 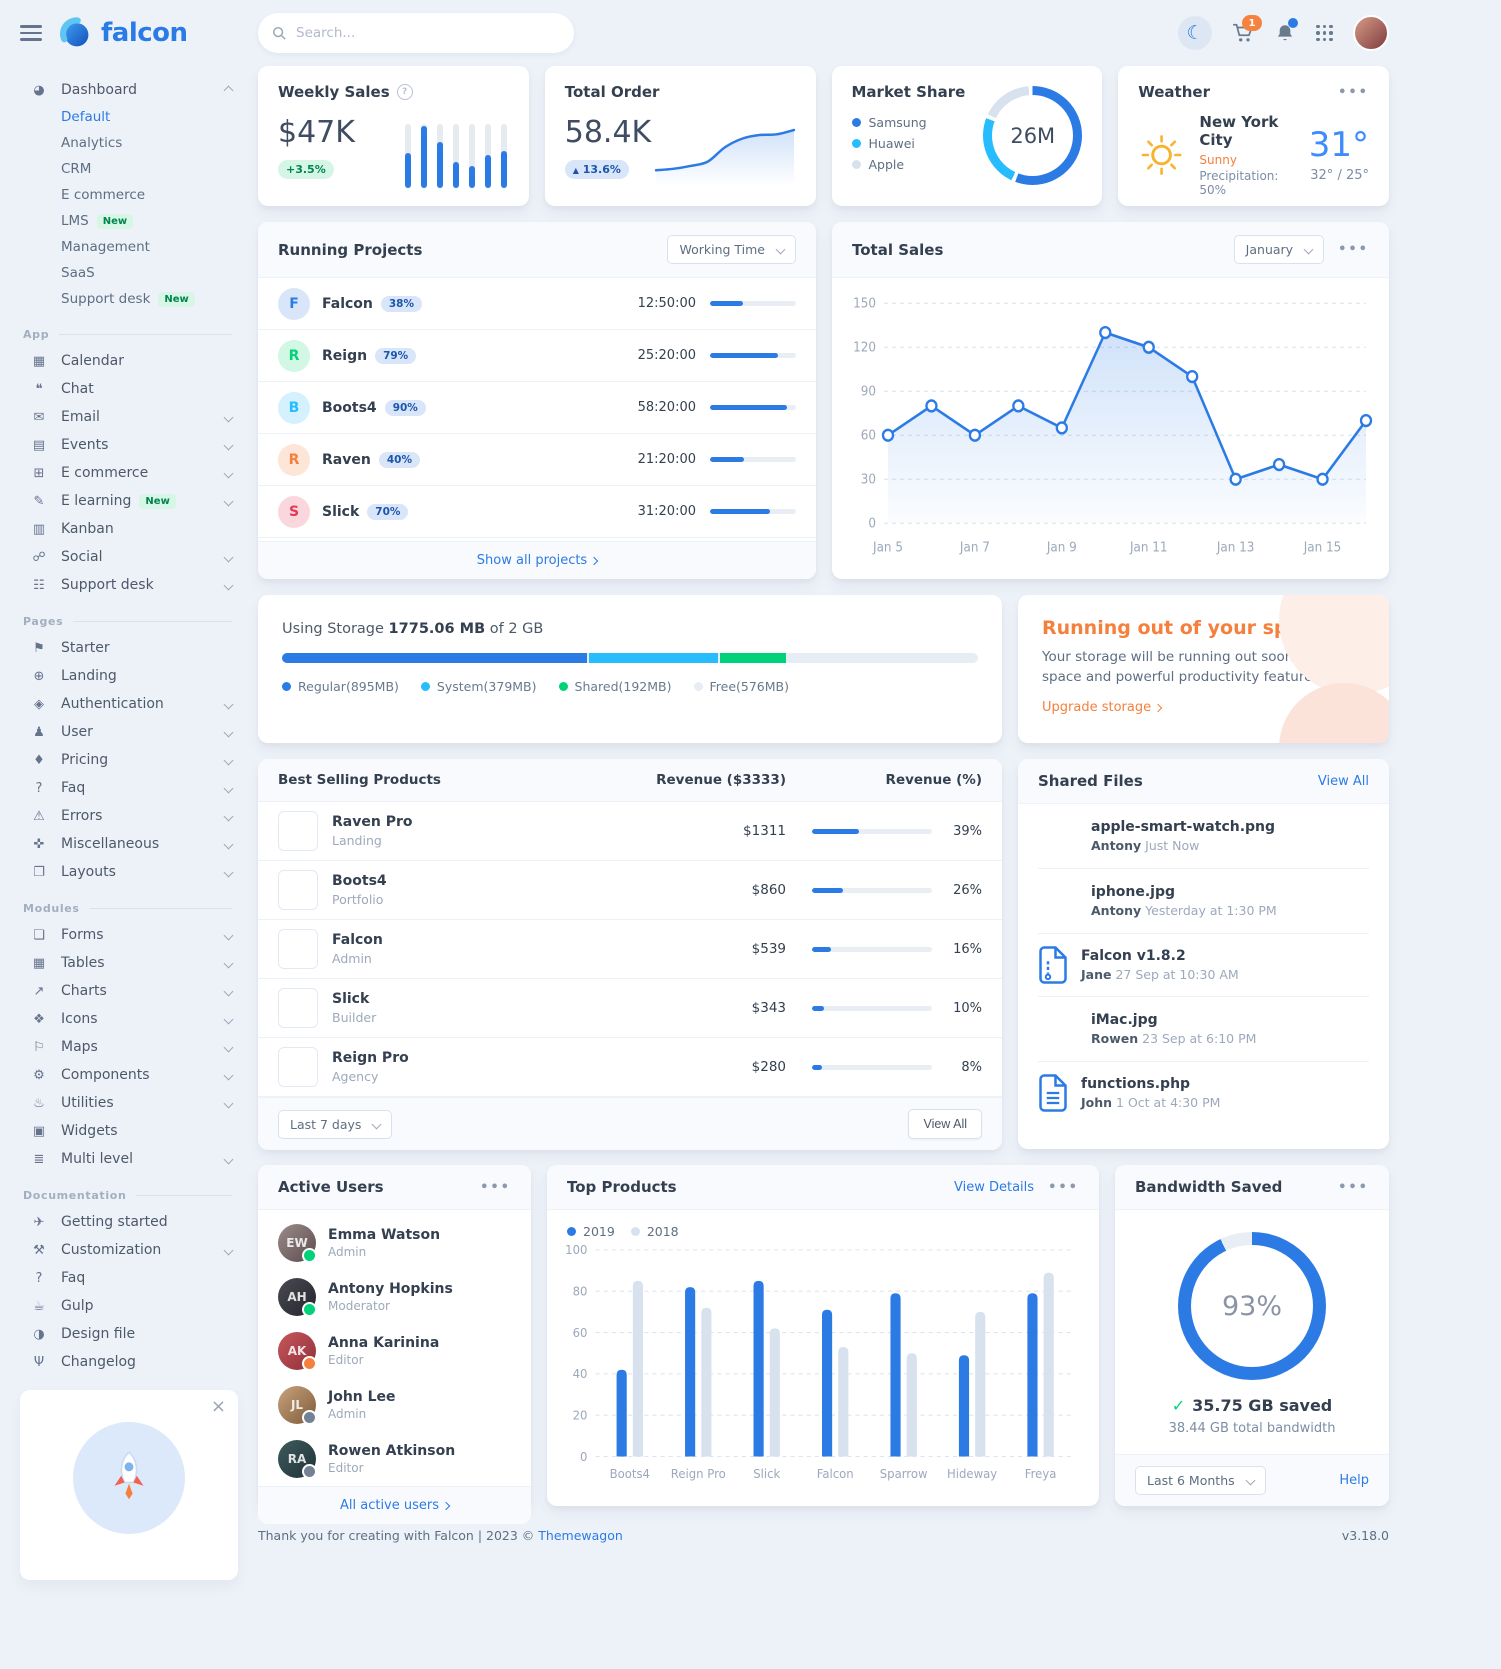 I want to click on sidebar-item-customization: ⚒ Customization, so click(x=132, y=1250).